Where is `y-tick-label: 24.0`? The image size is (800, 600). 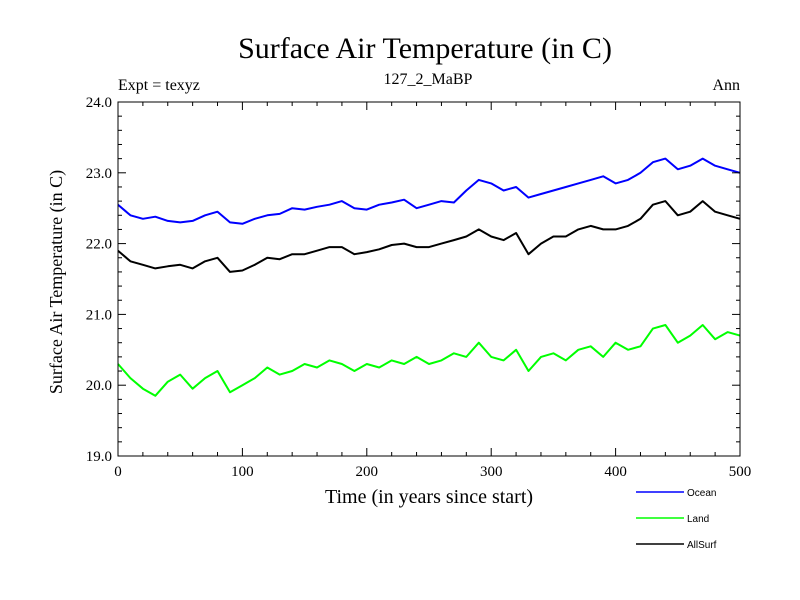 y-tick-label: 24.0 is located at coordinates (99, 103).